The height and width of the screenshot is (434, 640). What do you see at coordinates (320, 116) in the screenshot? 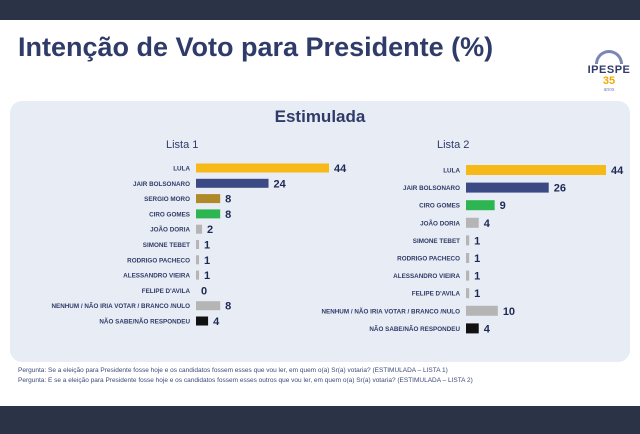
I see `chart-subtitle: Estimulada` at bounding box center [320, 116].